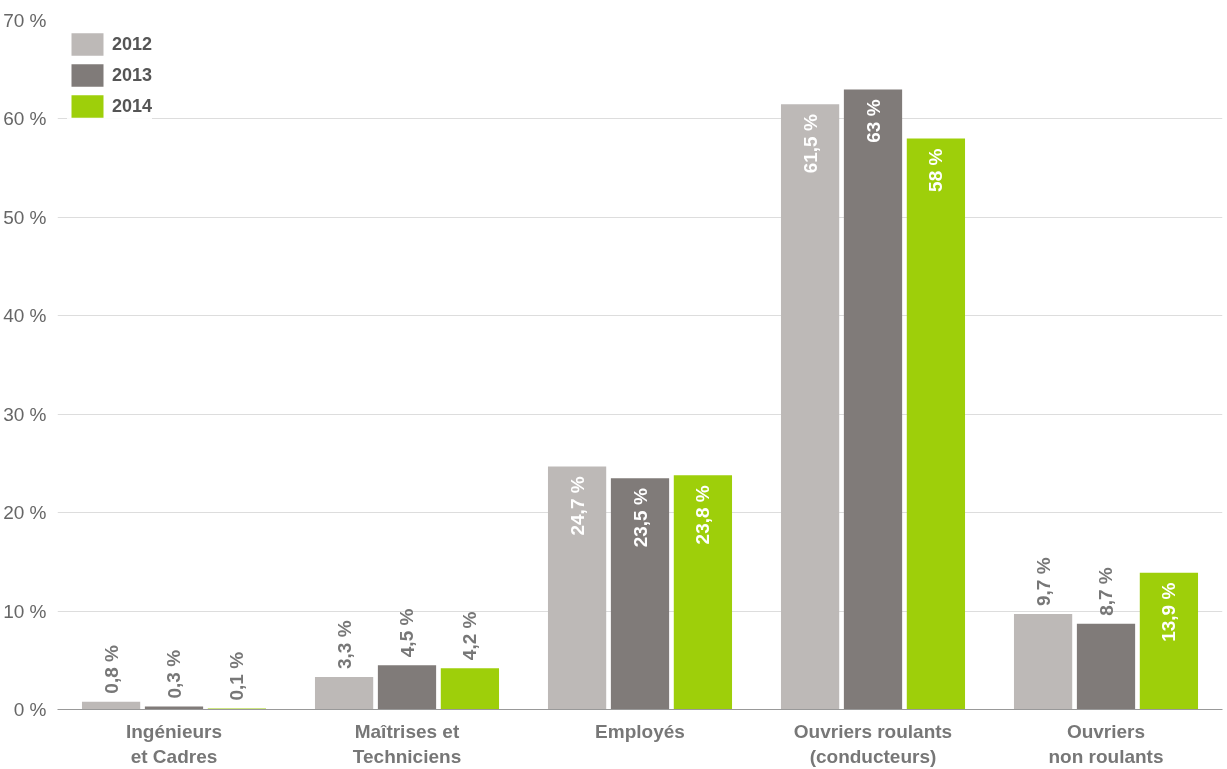  What do you see at coordinates (174, 674) in the screenshot?
I see `data-label: 0,3 %` at bounding box center [174, 674].